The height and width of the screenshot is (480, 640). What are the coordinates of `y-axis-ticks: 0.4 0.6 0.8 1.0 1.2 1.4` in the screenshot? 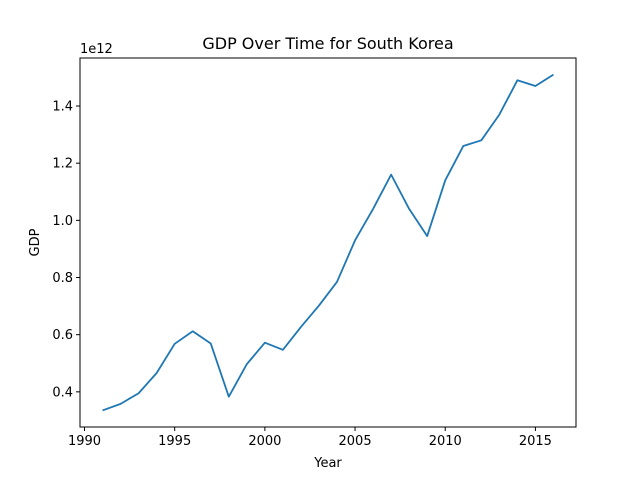 It's located at (66, 250).